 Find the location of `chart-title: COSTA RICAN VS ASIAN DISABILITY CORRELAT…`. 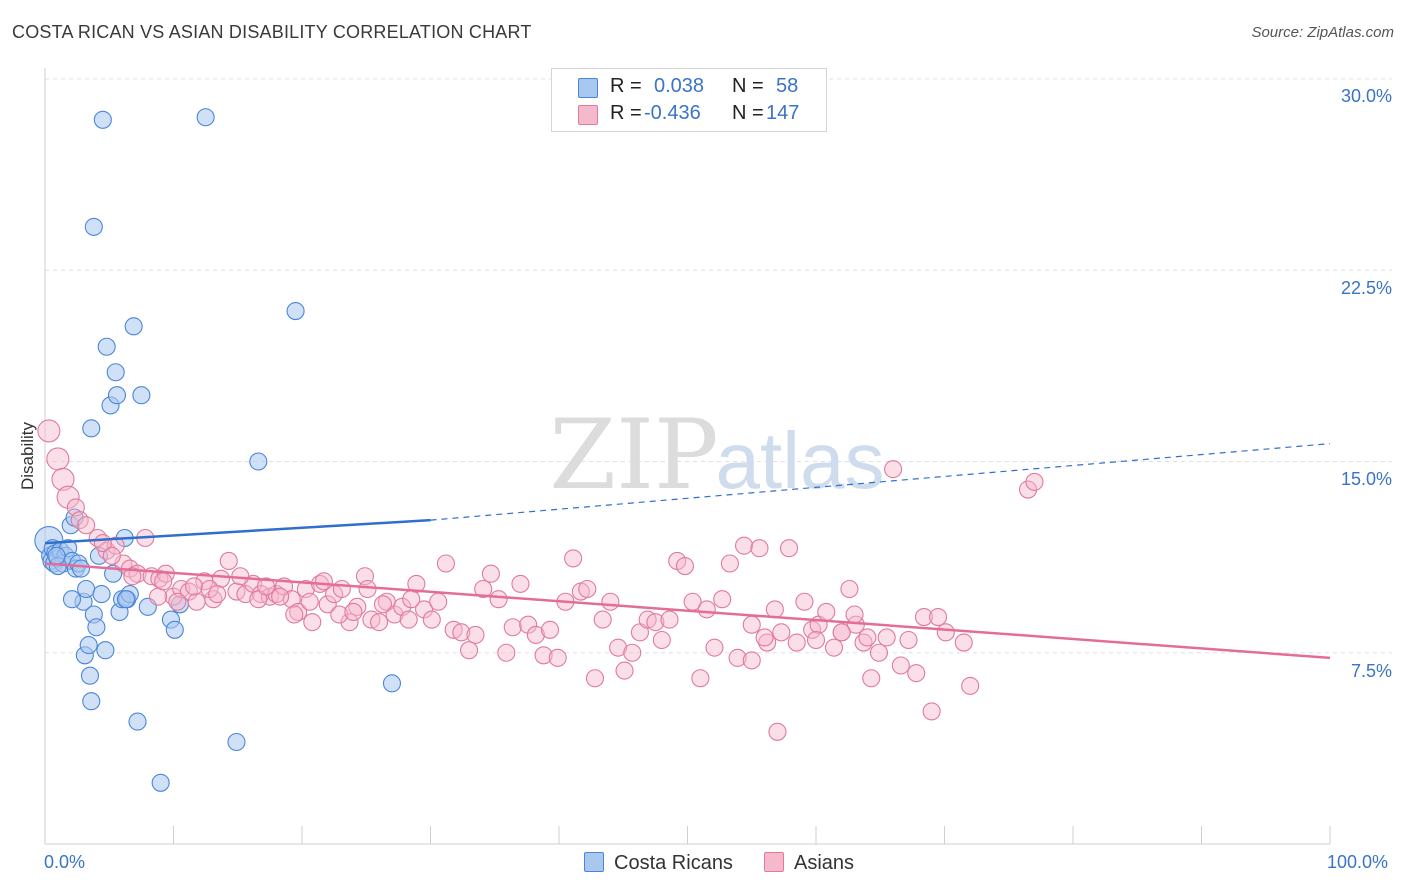

chart-title: COSTA RICAN VS ASIAN DISABILITY CORRELAT… is located at coordinates (272, 32).